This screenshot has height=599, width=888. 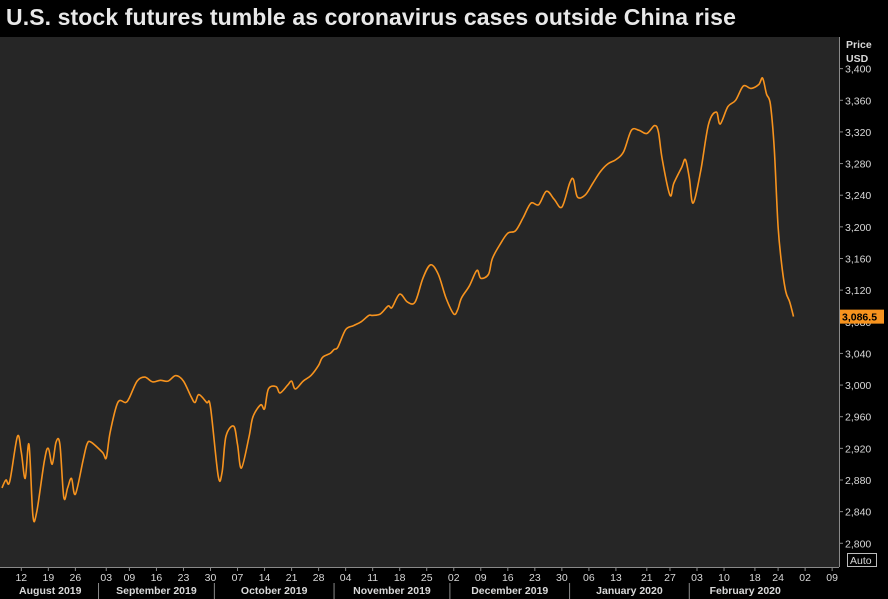 I want to click on x-tick-label: 28, so click(x=319, y=578).